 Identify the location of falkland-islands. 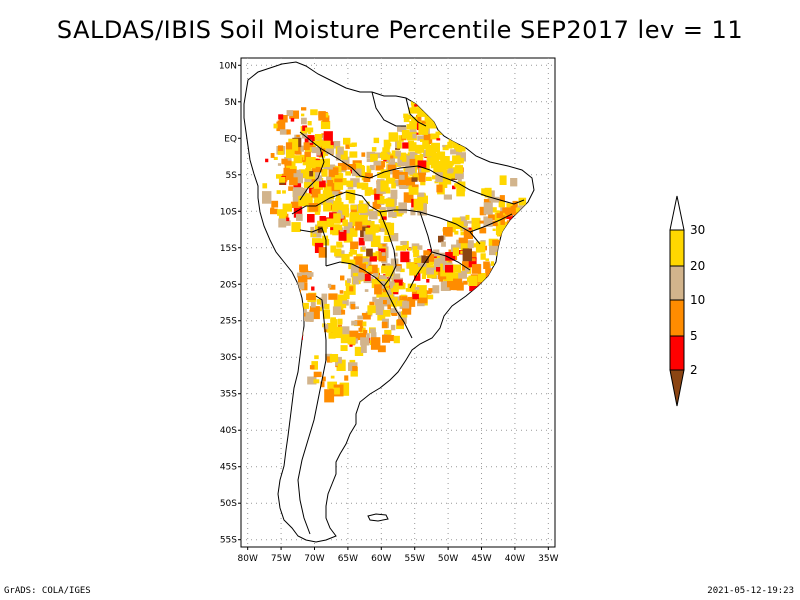
(378, 517).